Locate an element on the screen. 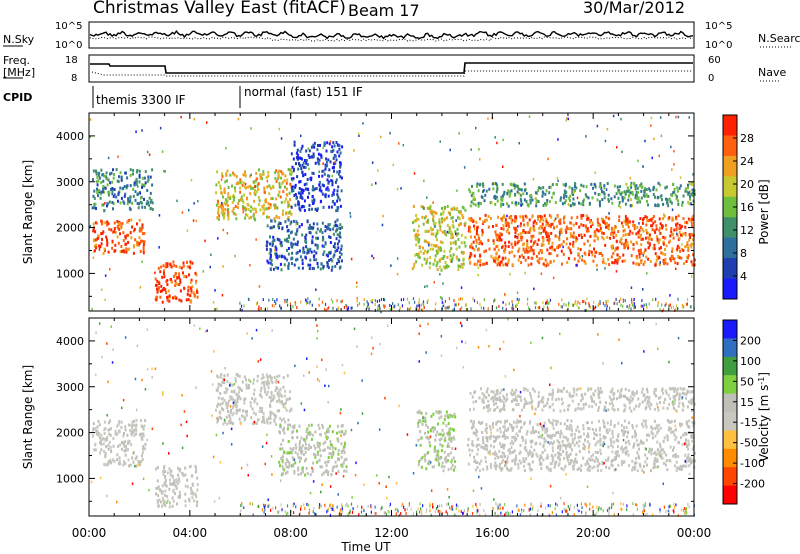  nsearch-tick-top: 10^5 is located at coordinates (718, 26).